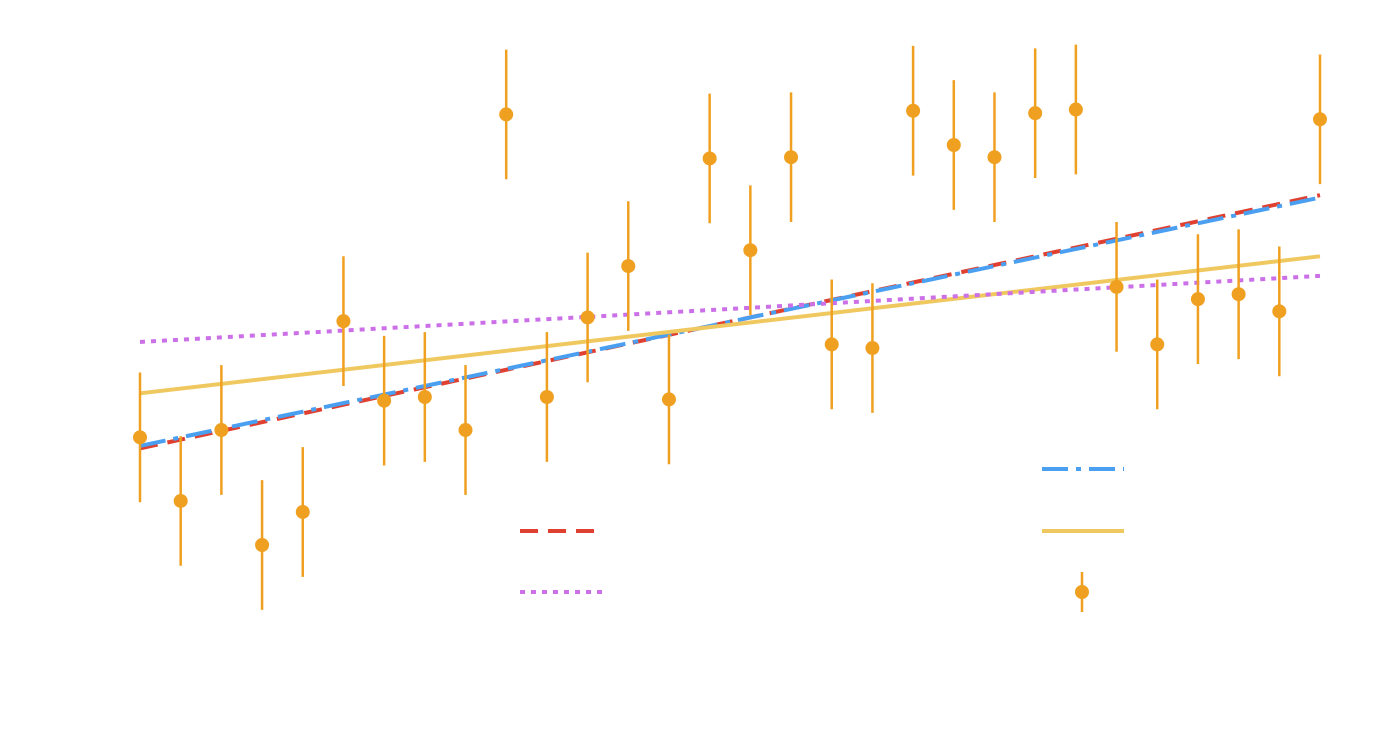  What do you see at coordinates (730, 308) in the screenshot?
I see `fit-line-dotted` at bounding box center [730, 308].